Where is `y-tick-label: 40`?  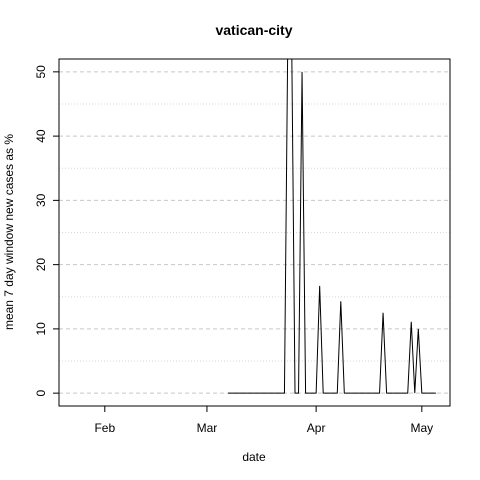 y-tick-label: 40 is located at coordinates (41, 136).